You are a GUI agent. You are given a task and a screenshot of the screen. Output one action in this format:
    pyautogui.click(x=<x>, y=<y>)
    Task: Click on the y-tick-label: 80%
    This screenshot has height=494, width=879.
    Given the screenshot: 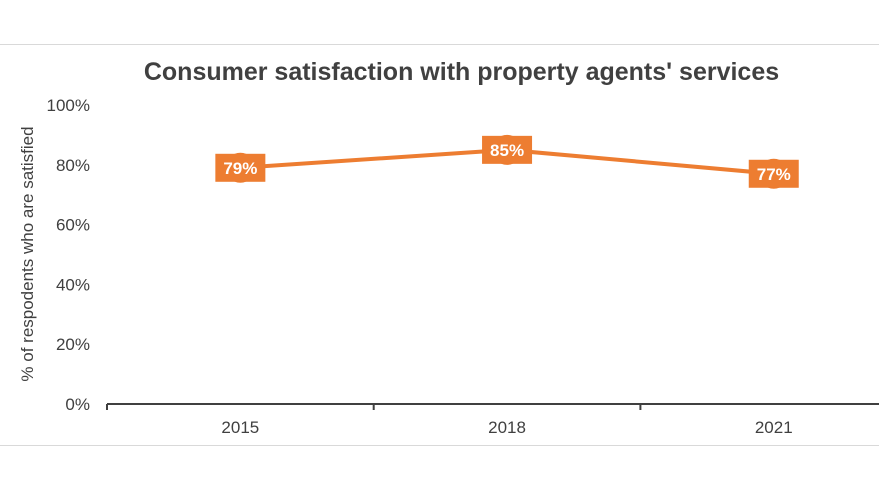 What is the action you would take?
    pyautogui.click(x=73, y=165)
    